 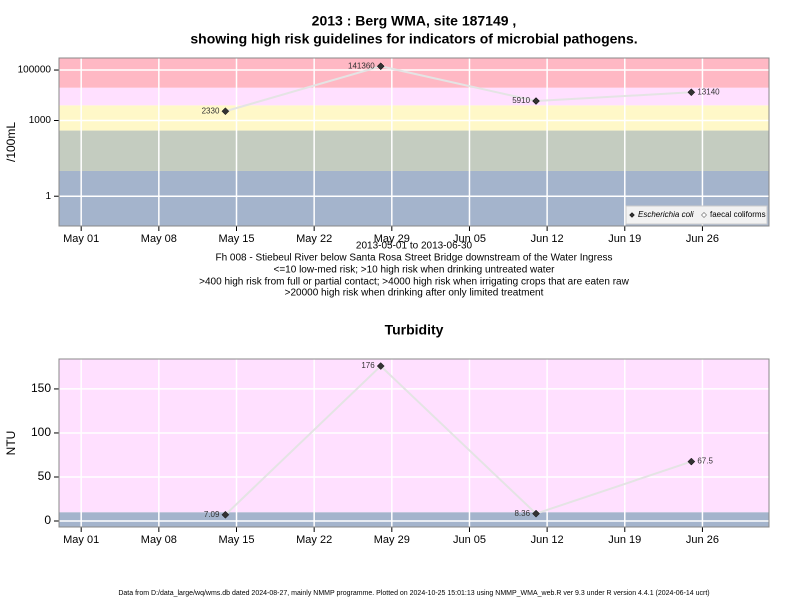 What do you see at coordinates (212, 514) in the screenshot?
I see `data-label: 7.09` at bounding box center [212, 514].